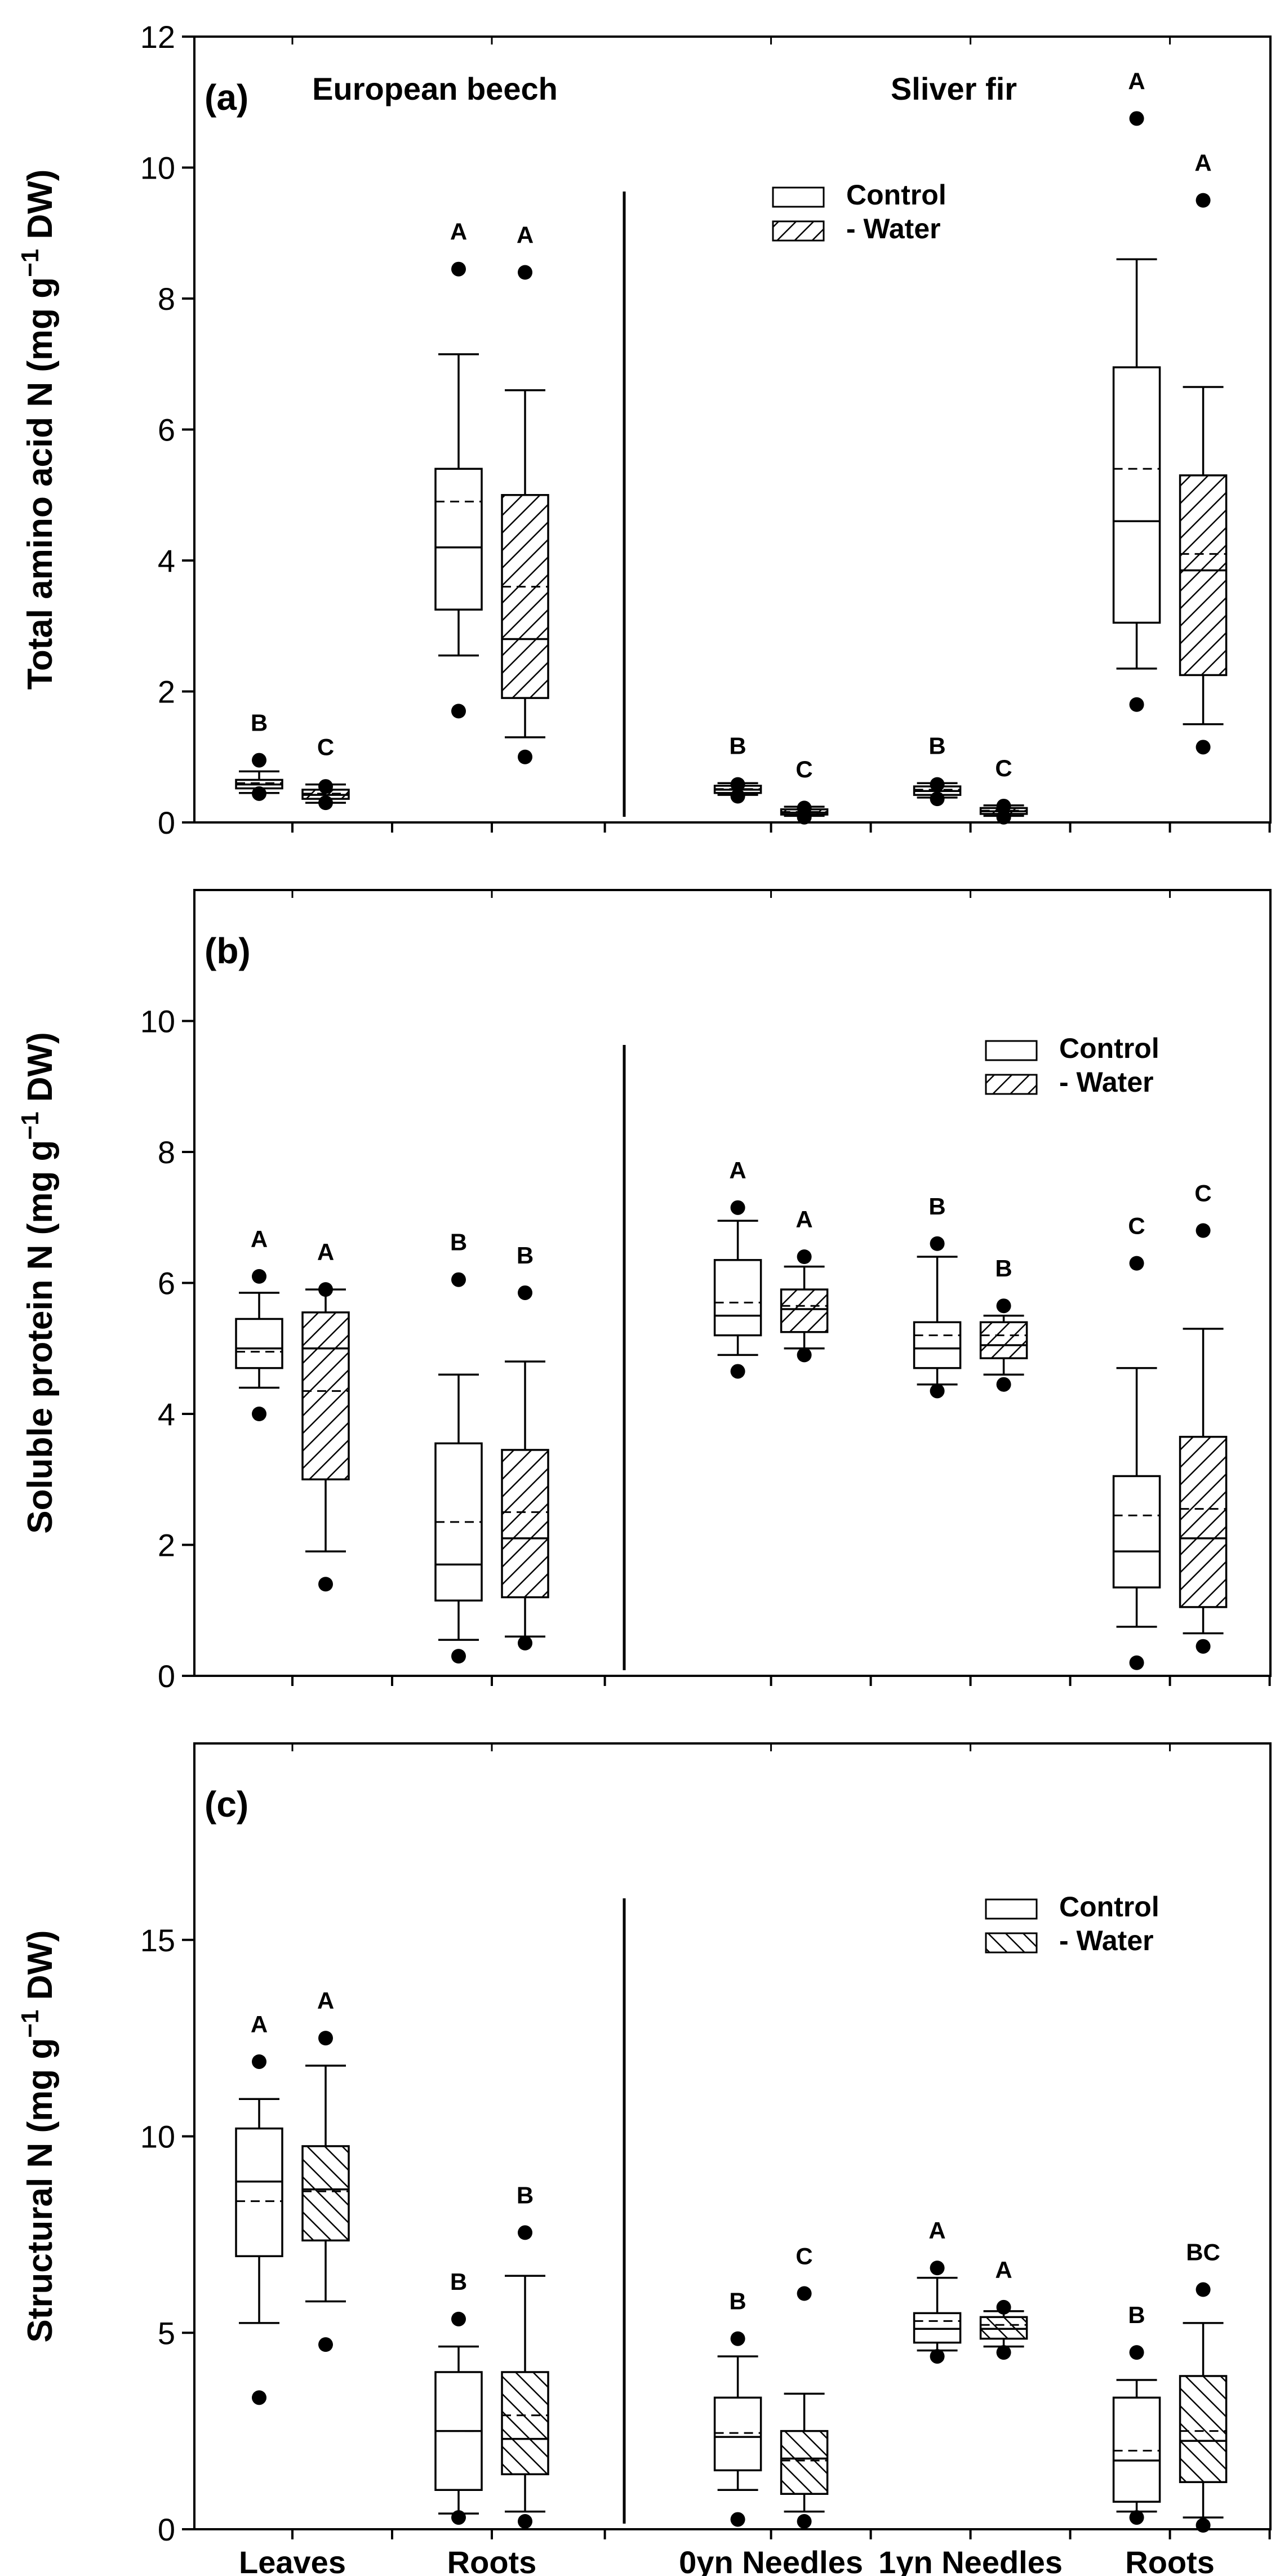 This screenshot has width=1280, height=2576. What do you see at coordinates (226, 1804) in the screenshot?
I see `panel-label: (c)` at bounding box center [226, 1804].